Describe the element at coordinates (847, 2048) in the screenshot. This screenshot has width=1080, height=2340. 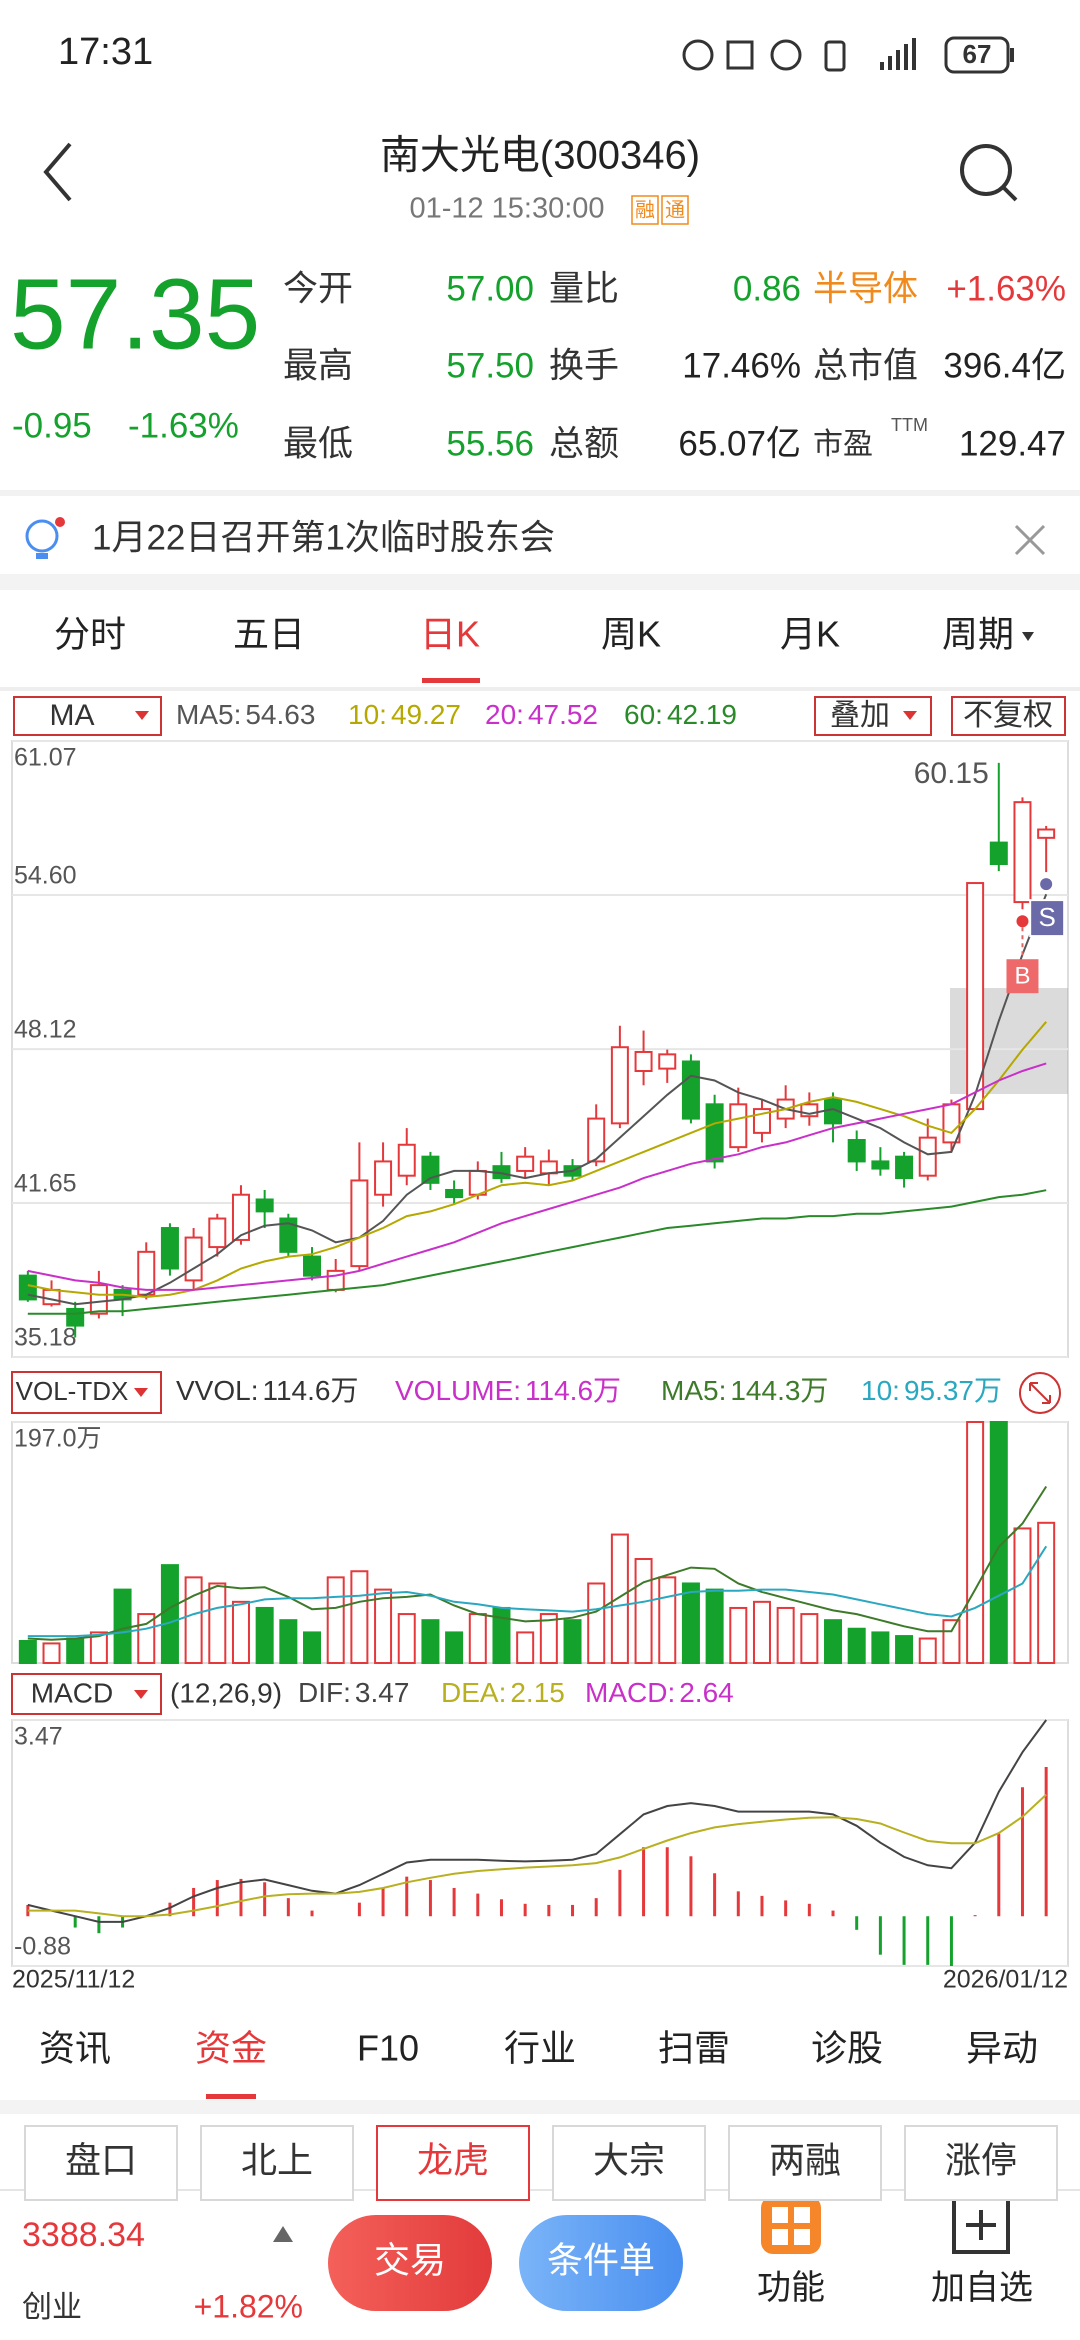
I see `section-tab: 诊股` at that location.